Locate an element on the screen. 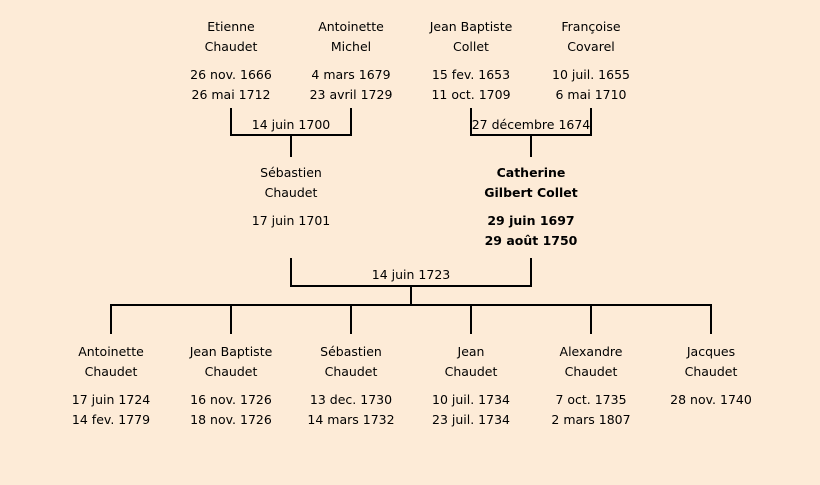  person-birth-date: 17 juin 1724 is located at coordinates (111, 399).